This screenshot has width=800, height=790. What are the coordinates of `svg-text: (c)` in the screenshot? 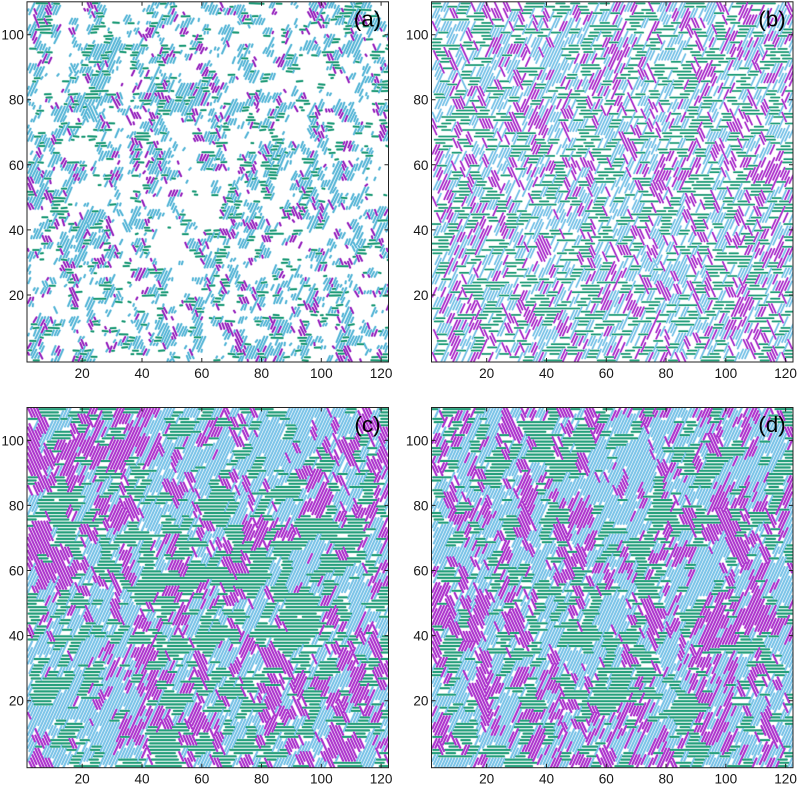 It's located at (367, 424).